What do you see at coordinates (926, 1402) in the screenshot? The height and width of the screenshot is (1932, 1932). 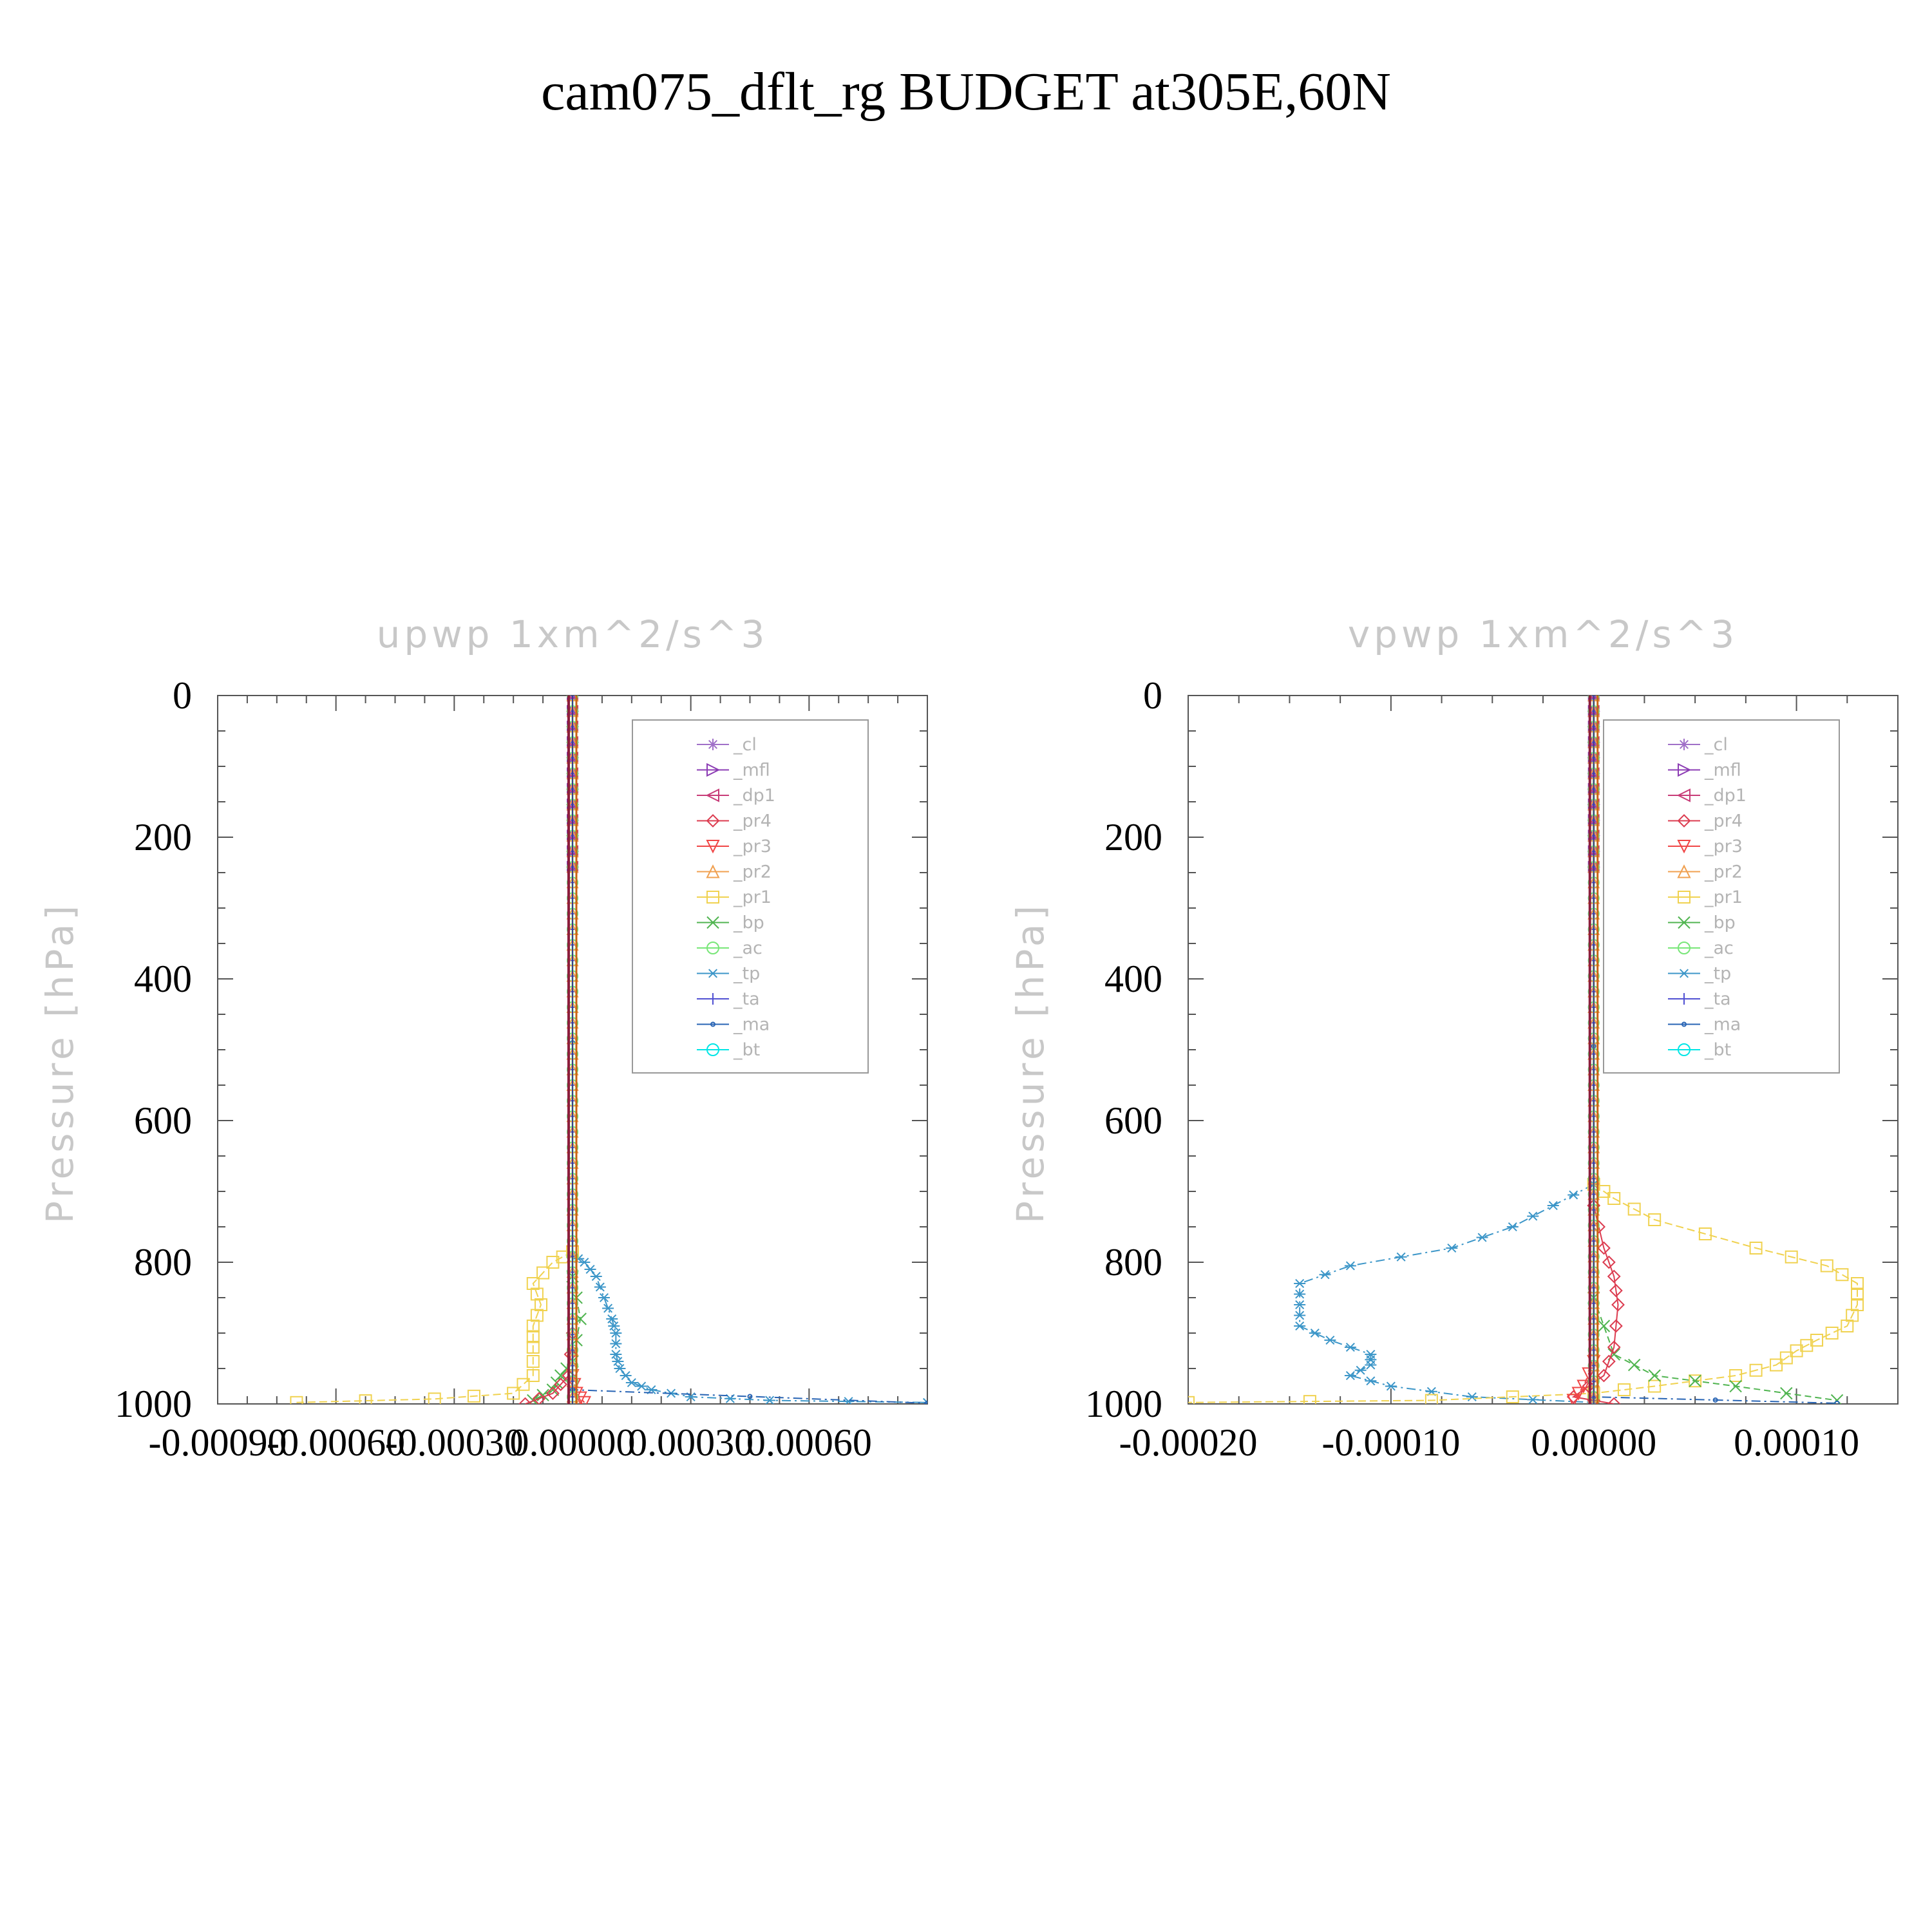 I see `upwp-point-ma` at bounding box center [926, 1402].